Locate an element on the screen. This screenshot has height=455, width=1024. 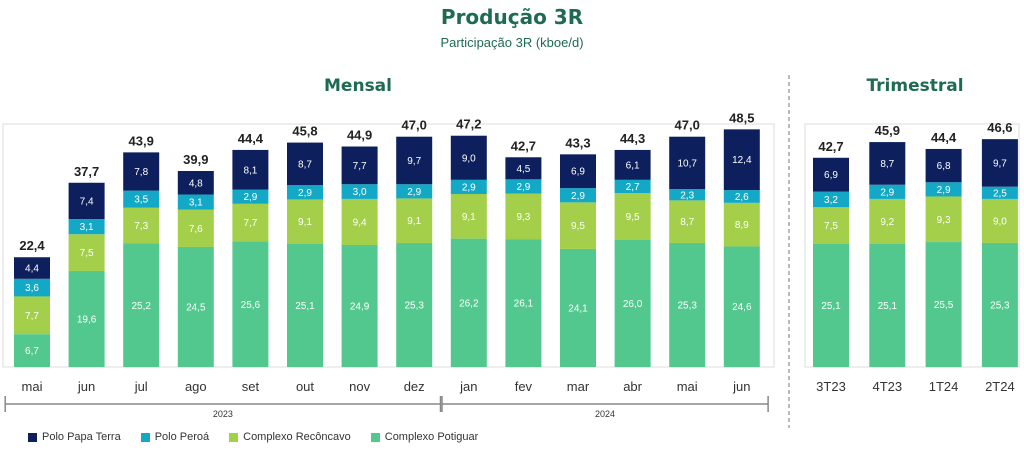
monthly-data-label: 6,1 is located at coordinates (633, 165).